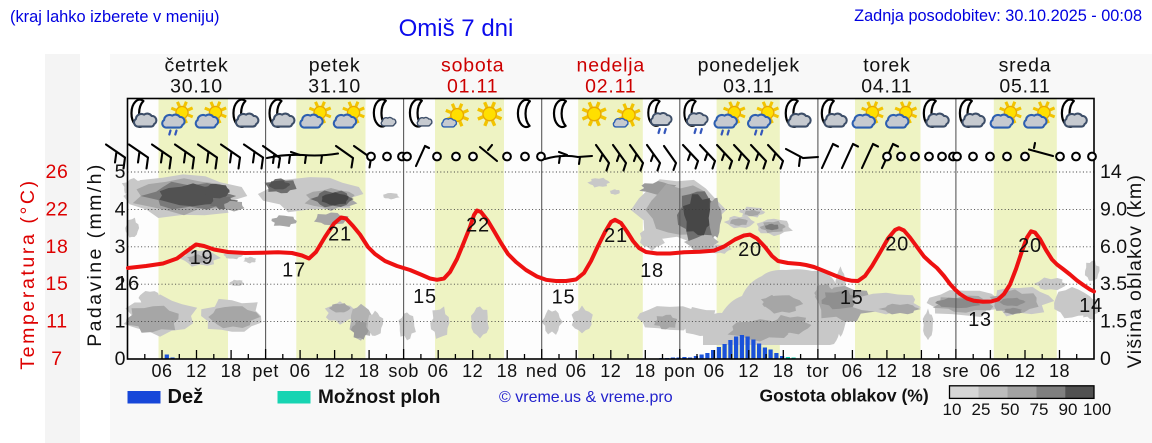 The width and height of the screenshot is (1152, 443). What do you see at coordinates (886, 66) in the screenshot?
I see `svg-text: torek` at bounding box center [886, 66].